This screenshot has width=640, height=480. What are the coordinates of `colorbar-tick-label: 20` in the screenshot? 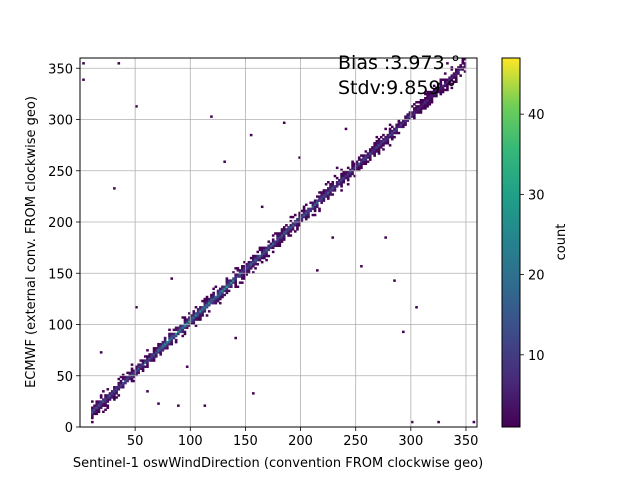 It's located at (536, 276).